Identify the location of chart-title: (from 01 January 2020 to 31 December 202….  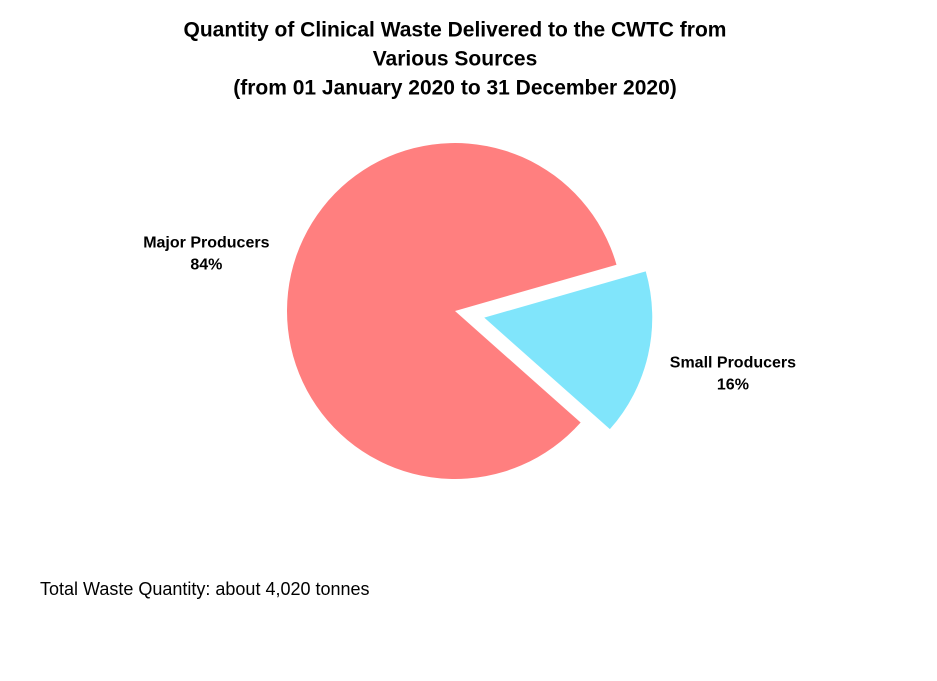
(455, 88).